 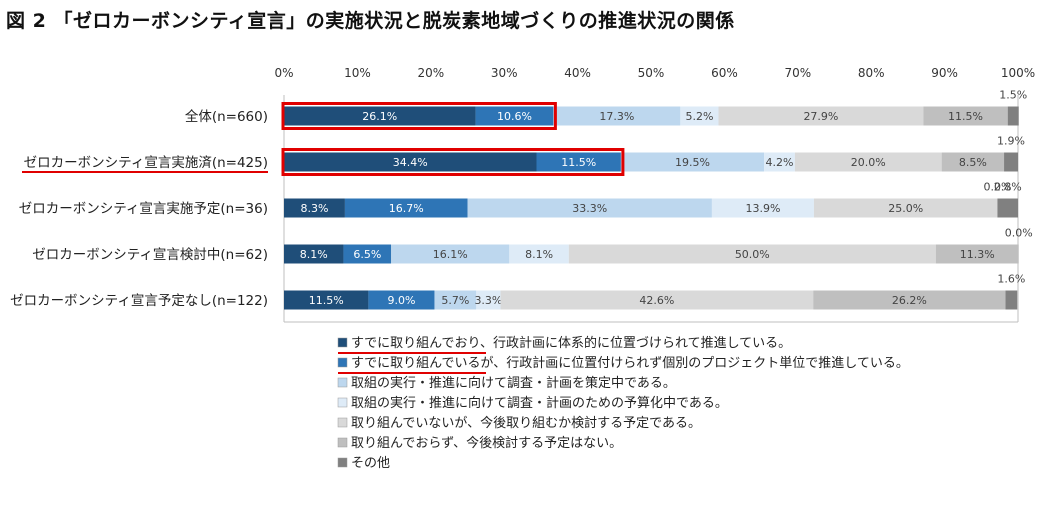 What do you see at coordinates (724, 73) in the screenshot?
I see `x-tick-label: 60%` at bounding box center [724, 73].